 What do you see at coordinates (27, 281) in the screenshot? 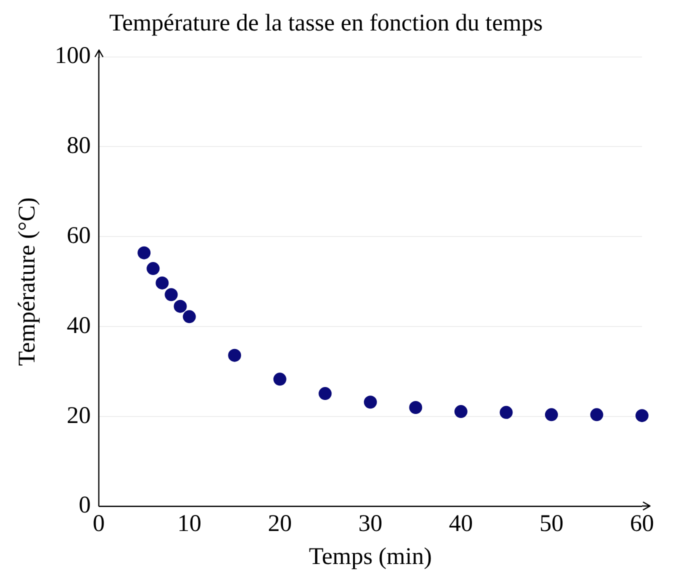
I see `y-axis-title: Température (°C)` at bounding box center [27, 281].